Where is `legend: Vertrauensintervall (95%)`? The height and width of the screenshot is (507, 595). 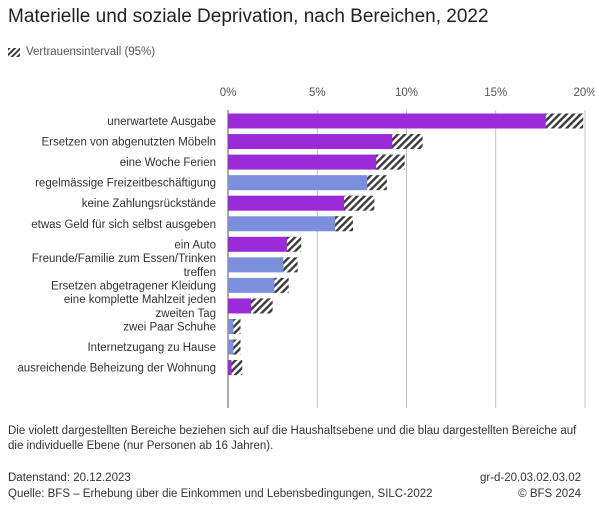
legend: Vertrauensintervall (95%) is located at coordinates (81, 52).